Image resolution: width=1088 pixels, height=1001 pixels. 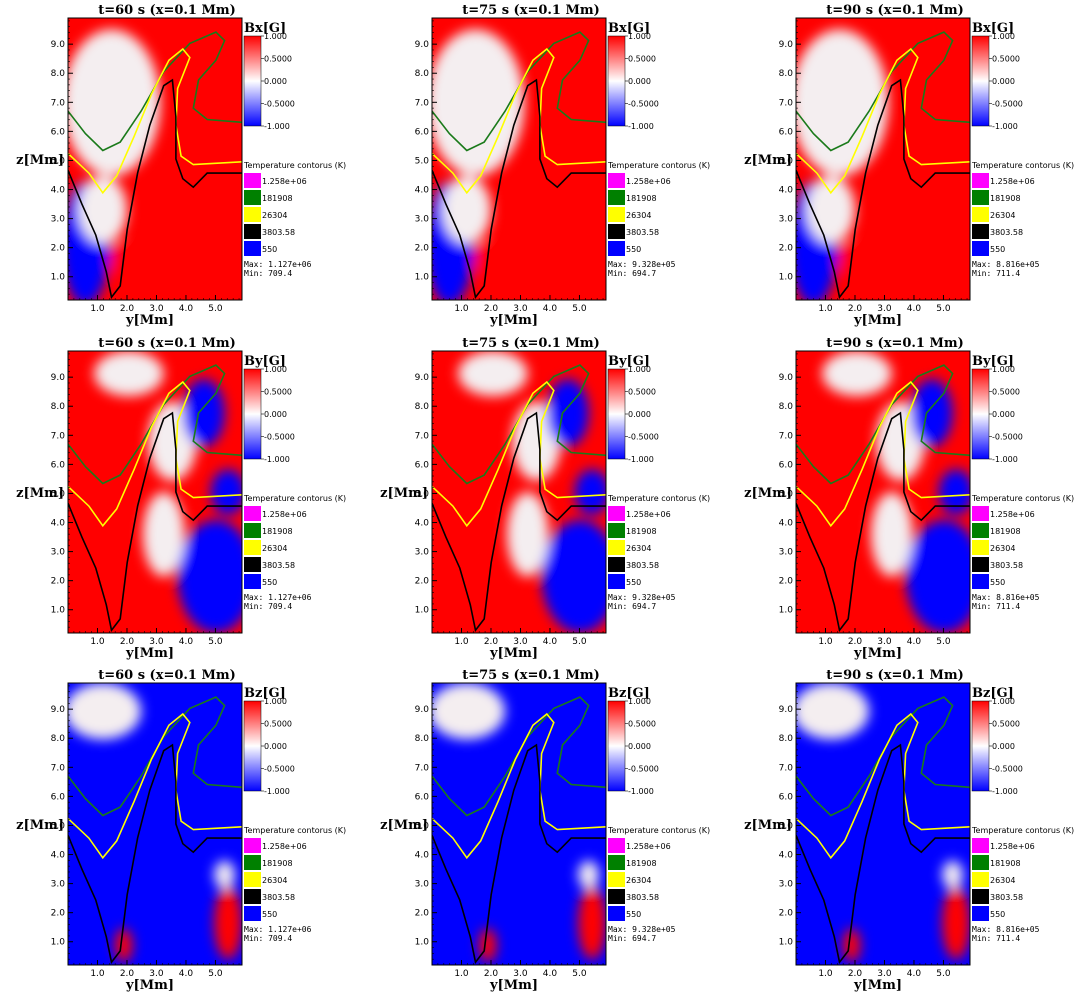 What do you see at coordinates (895, 10) in the screenshot?
I see `panel-title: t=90 s (x=0.1 Mm)` at bounding box center [895, 10].